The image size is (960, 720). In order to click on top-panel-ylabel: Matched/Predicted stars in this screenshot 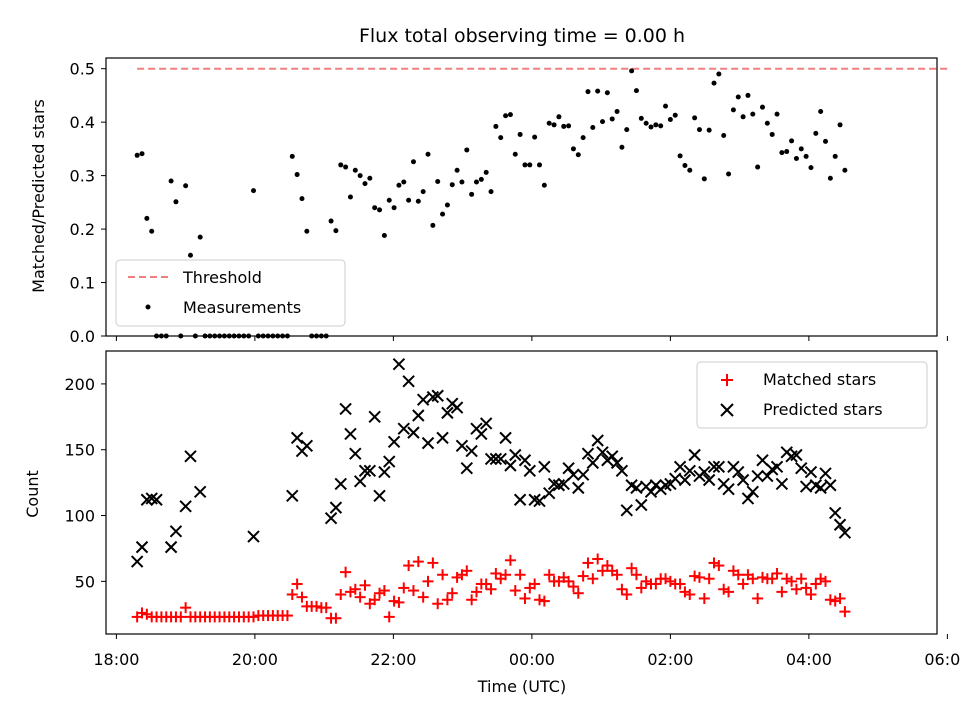, I will do `click(38, 196)`.